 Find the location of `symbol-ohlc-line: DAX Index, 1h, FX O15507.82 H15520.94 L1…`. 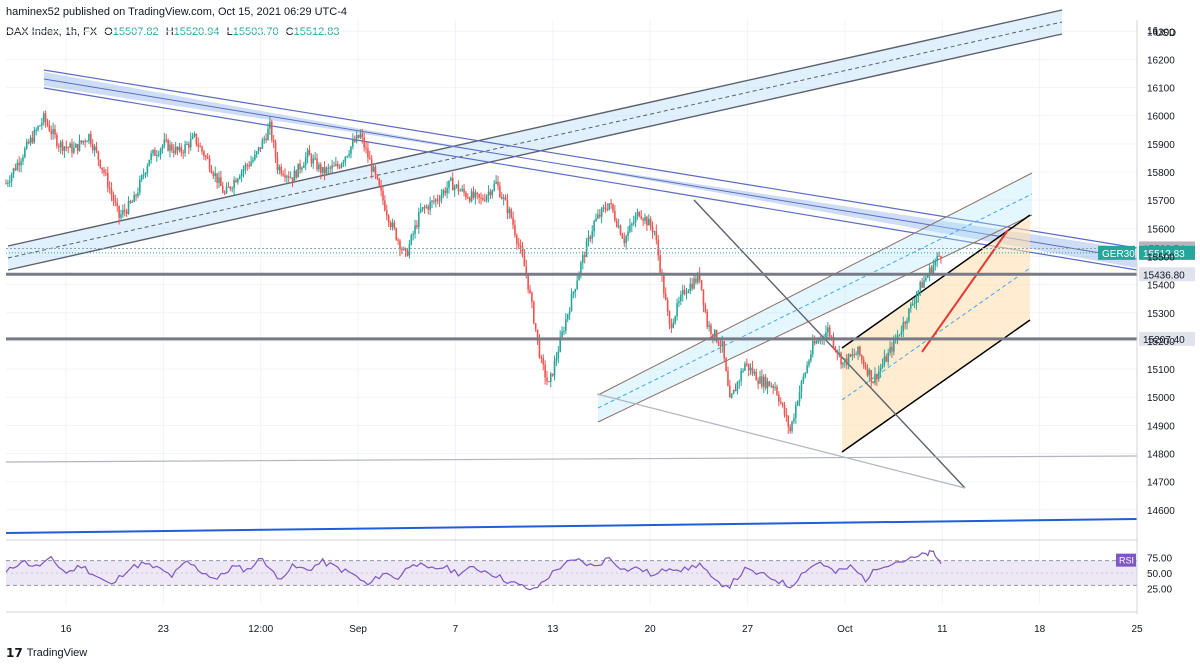

symbol-ohlc-line: DAX Index, 1h, FX O15507.82 H15520.94 L1… is located at coordinates (173, 32).